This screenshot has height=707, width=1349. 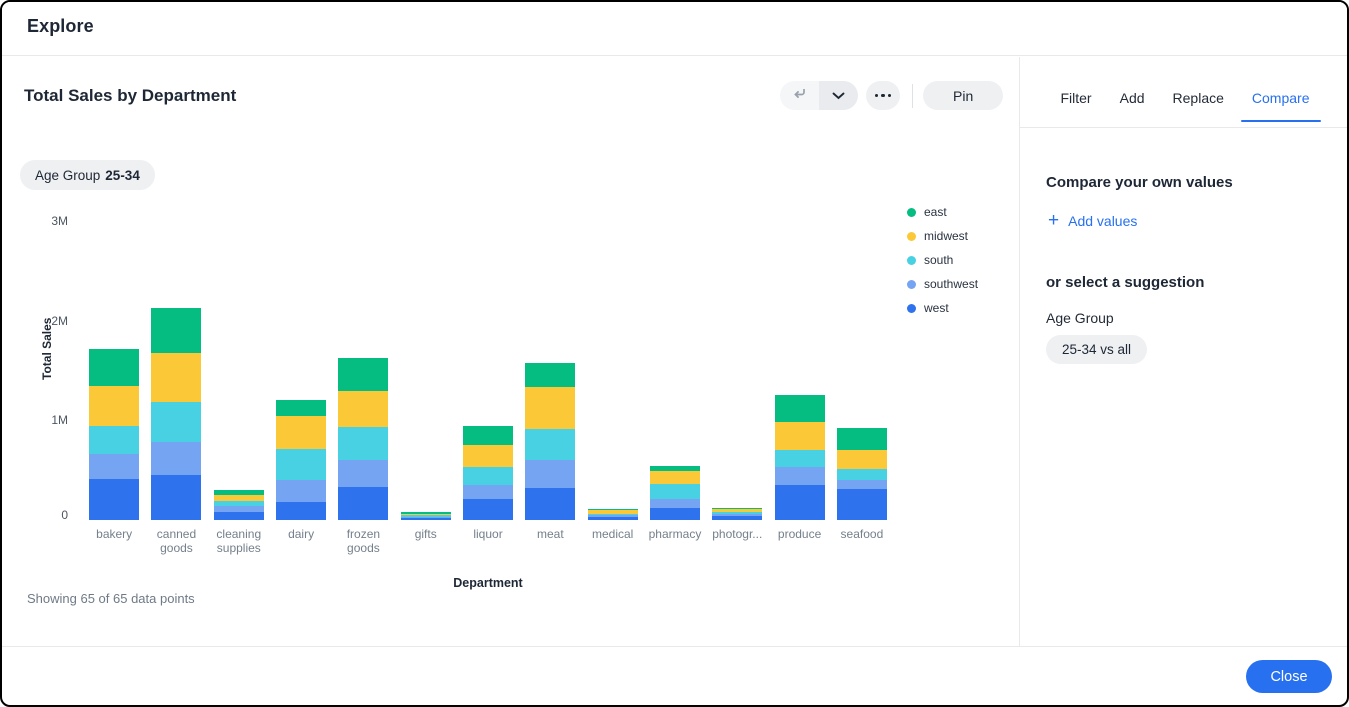 What do you see at coordinates (1280, 106) in the screenshot?
I see `tab-compare: Compare` at bounding box center [1280, 106].